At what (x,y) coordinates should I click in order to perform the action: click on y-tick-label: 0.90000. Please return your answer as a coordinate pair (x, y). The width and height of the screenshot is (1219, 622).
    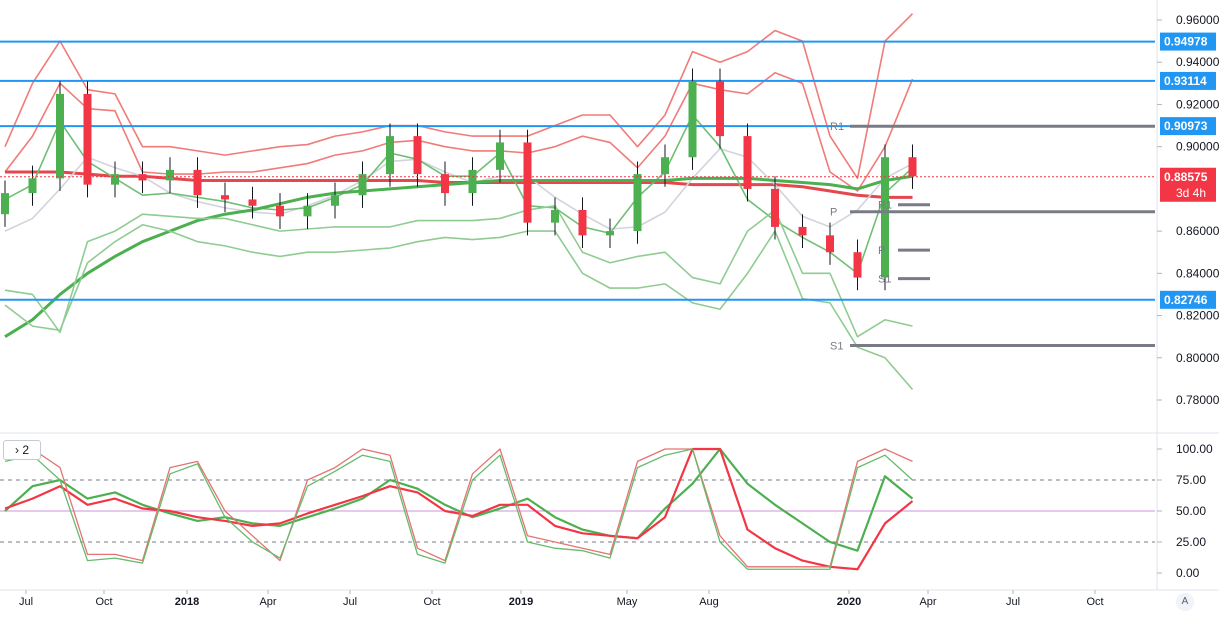
    Looking at the image, I should click on (1197, 147).